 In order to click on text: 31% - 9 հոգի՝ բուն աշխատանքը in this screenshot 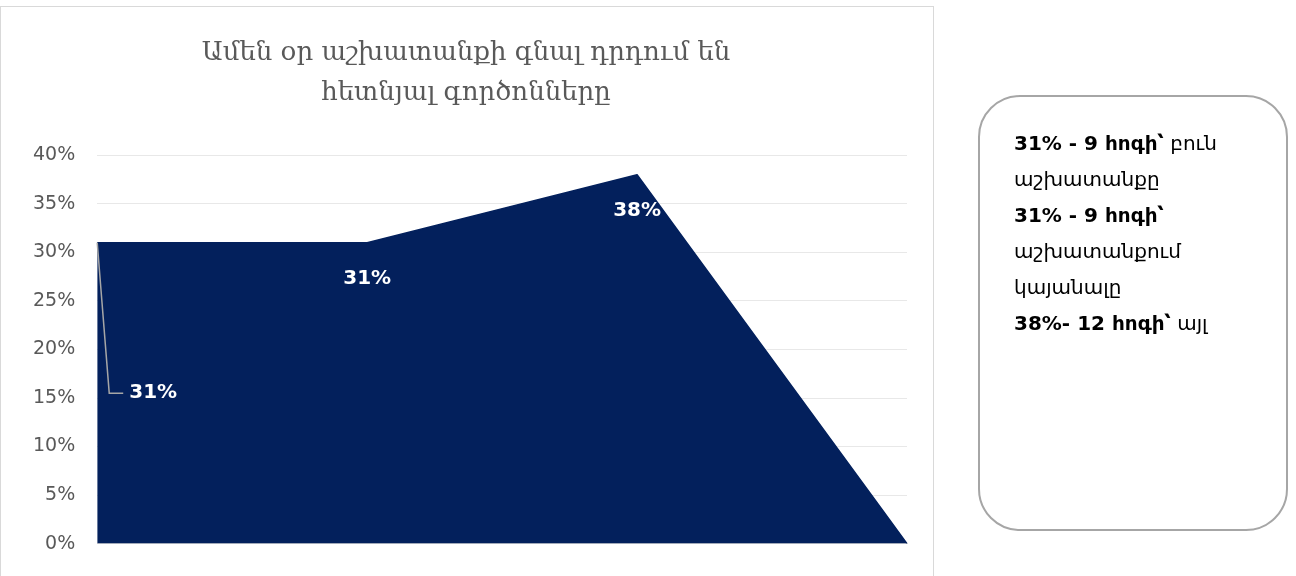, I will do `click(1116, 161)`.